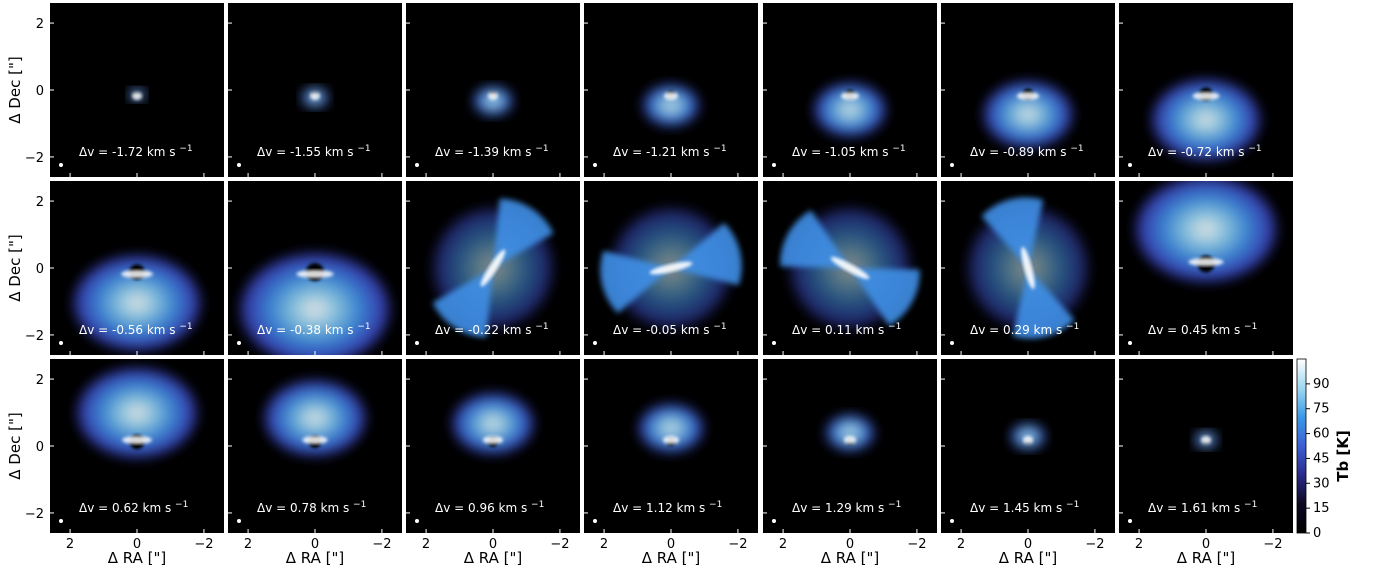 The image size is (1379, 574). What do you see at coordinates (846, 507) in the screenshot?
I see `velocity-label: Δv = 1.29 km s −1` at bounding box center [846, 507].